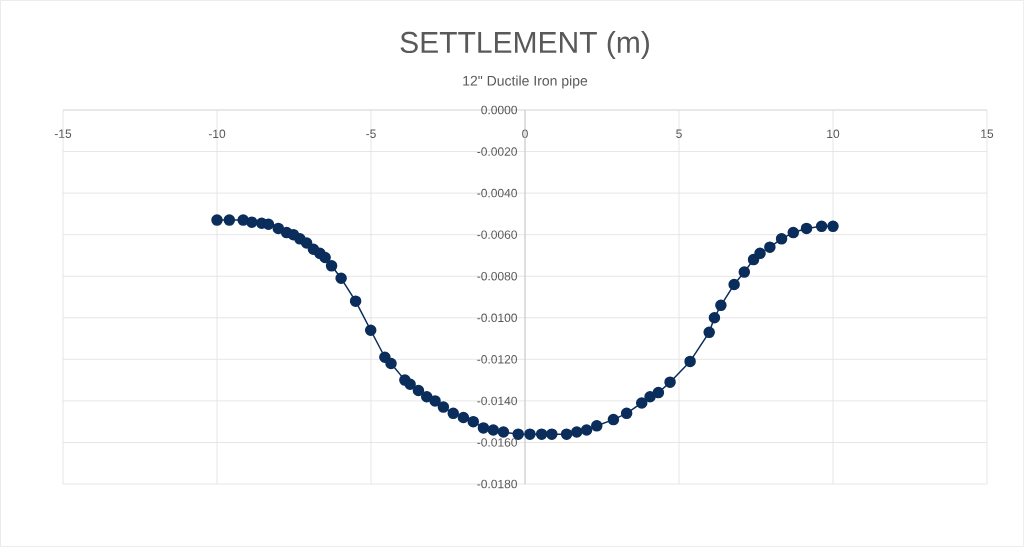 The height and width of the screenshot is (547, 1024). I want to click on x-tick-label: -5, so click(371, 133).